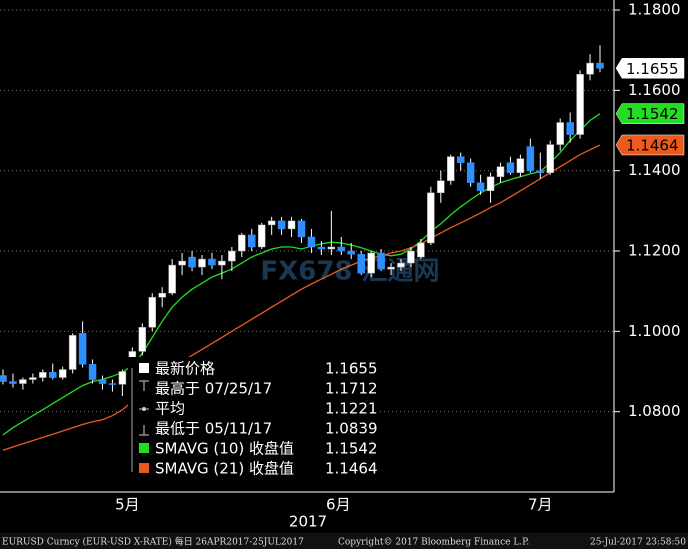  What do you see at coordinates (351, 369) in the screenshot?
I see `legend-value: 1.1655` at bounding box center [351, 369].